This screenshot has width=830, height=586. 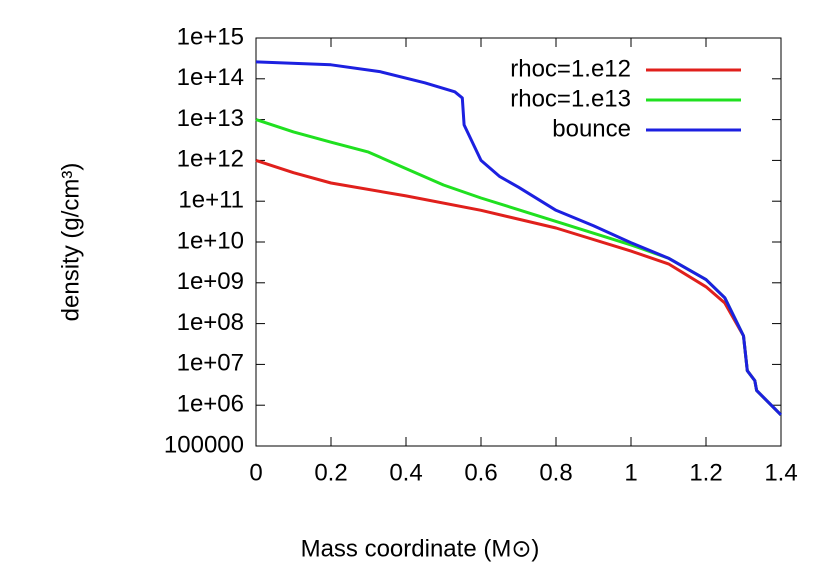 I want to click on legend-label: rhoc=1.e13, so click(x=570, y=98).